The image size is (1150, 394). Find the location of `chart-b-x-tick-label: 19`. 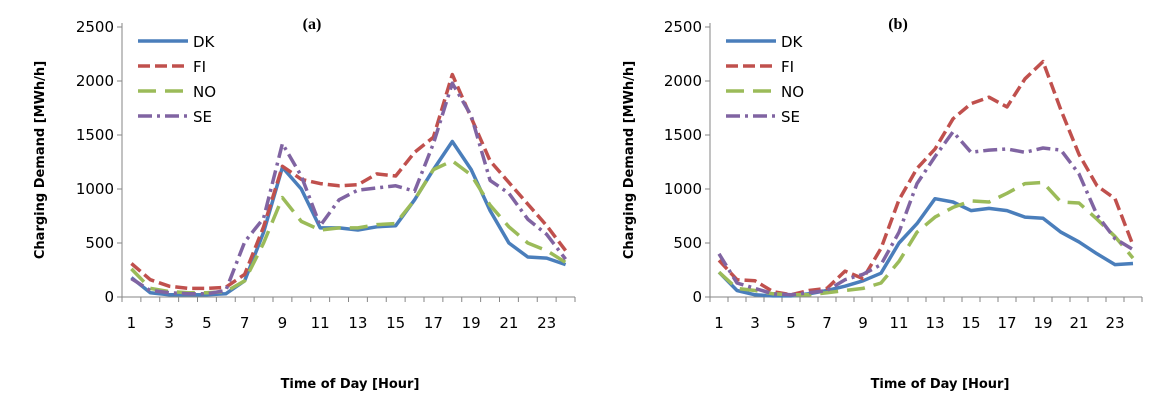

chart-b-x-tick-label: 19 is located at coordinates (1042, 323).